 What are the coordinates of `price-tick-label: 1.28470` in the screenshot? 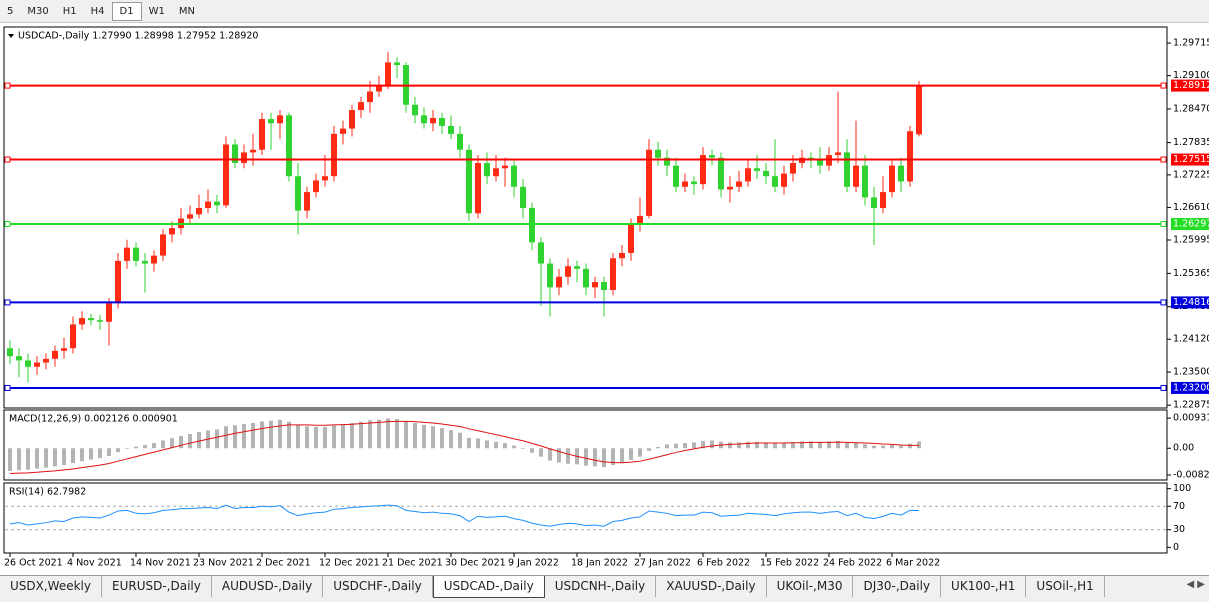 It's located at (1191, 108).